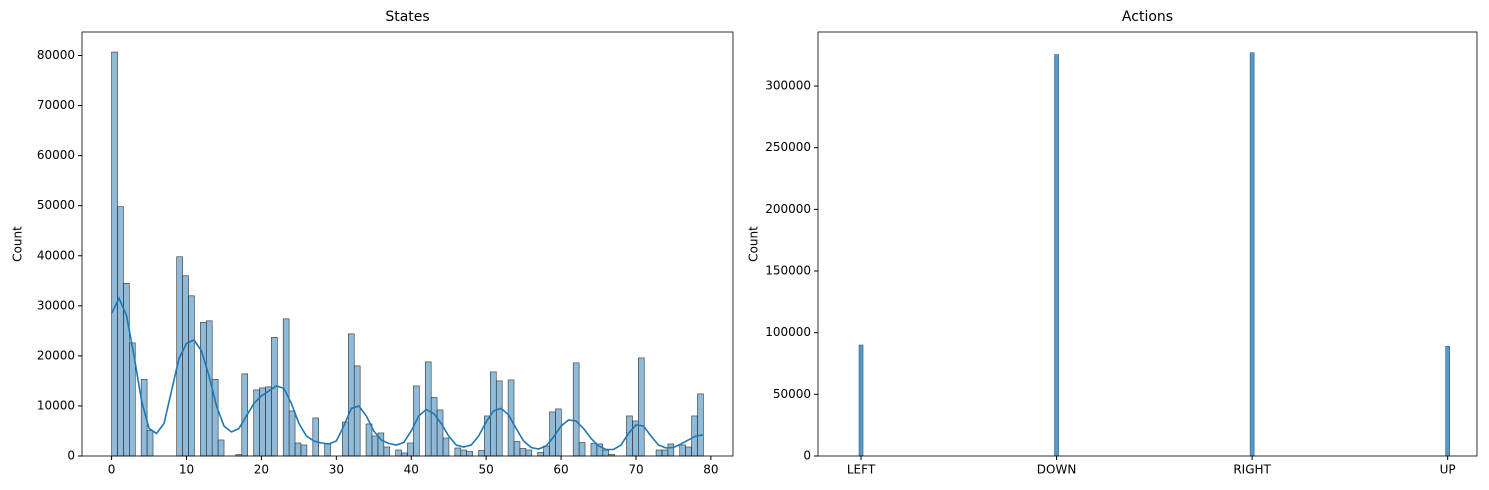  What do you see at coordinates (411, 470) in the screenshot?
I see `x-tick-label: 40` at bounding box center [411, 470].